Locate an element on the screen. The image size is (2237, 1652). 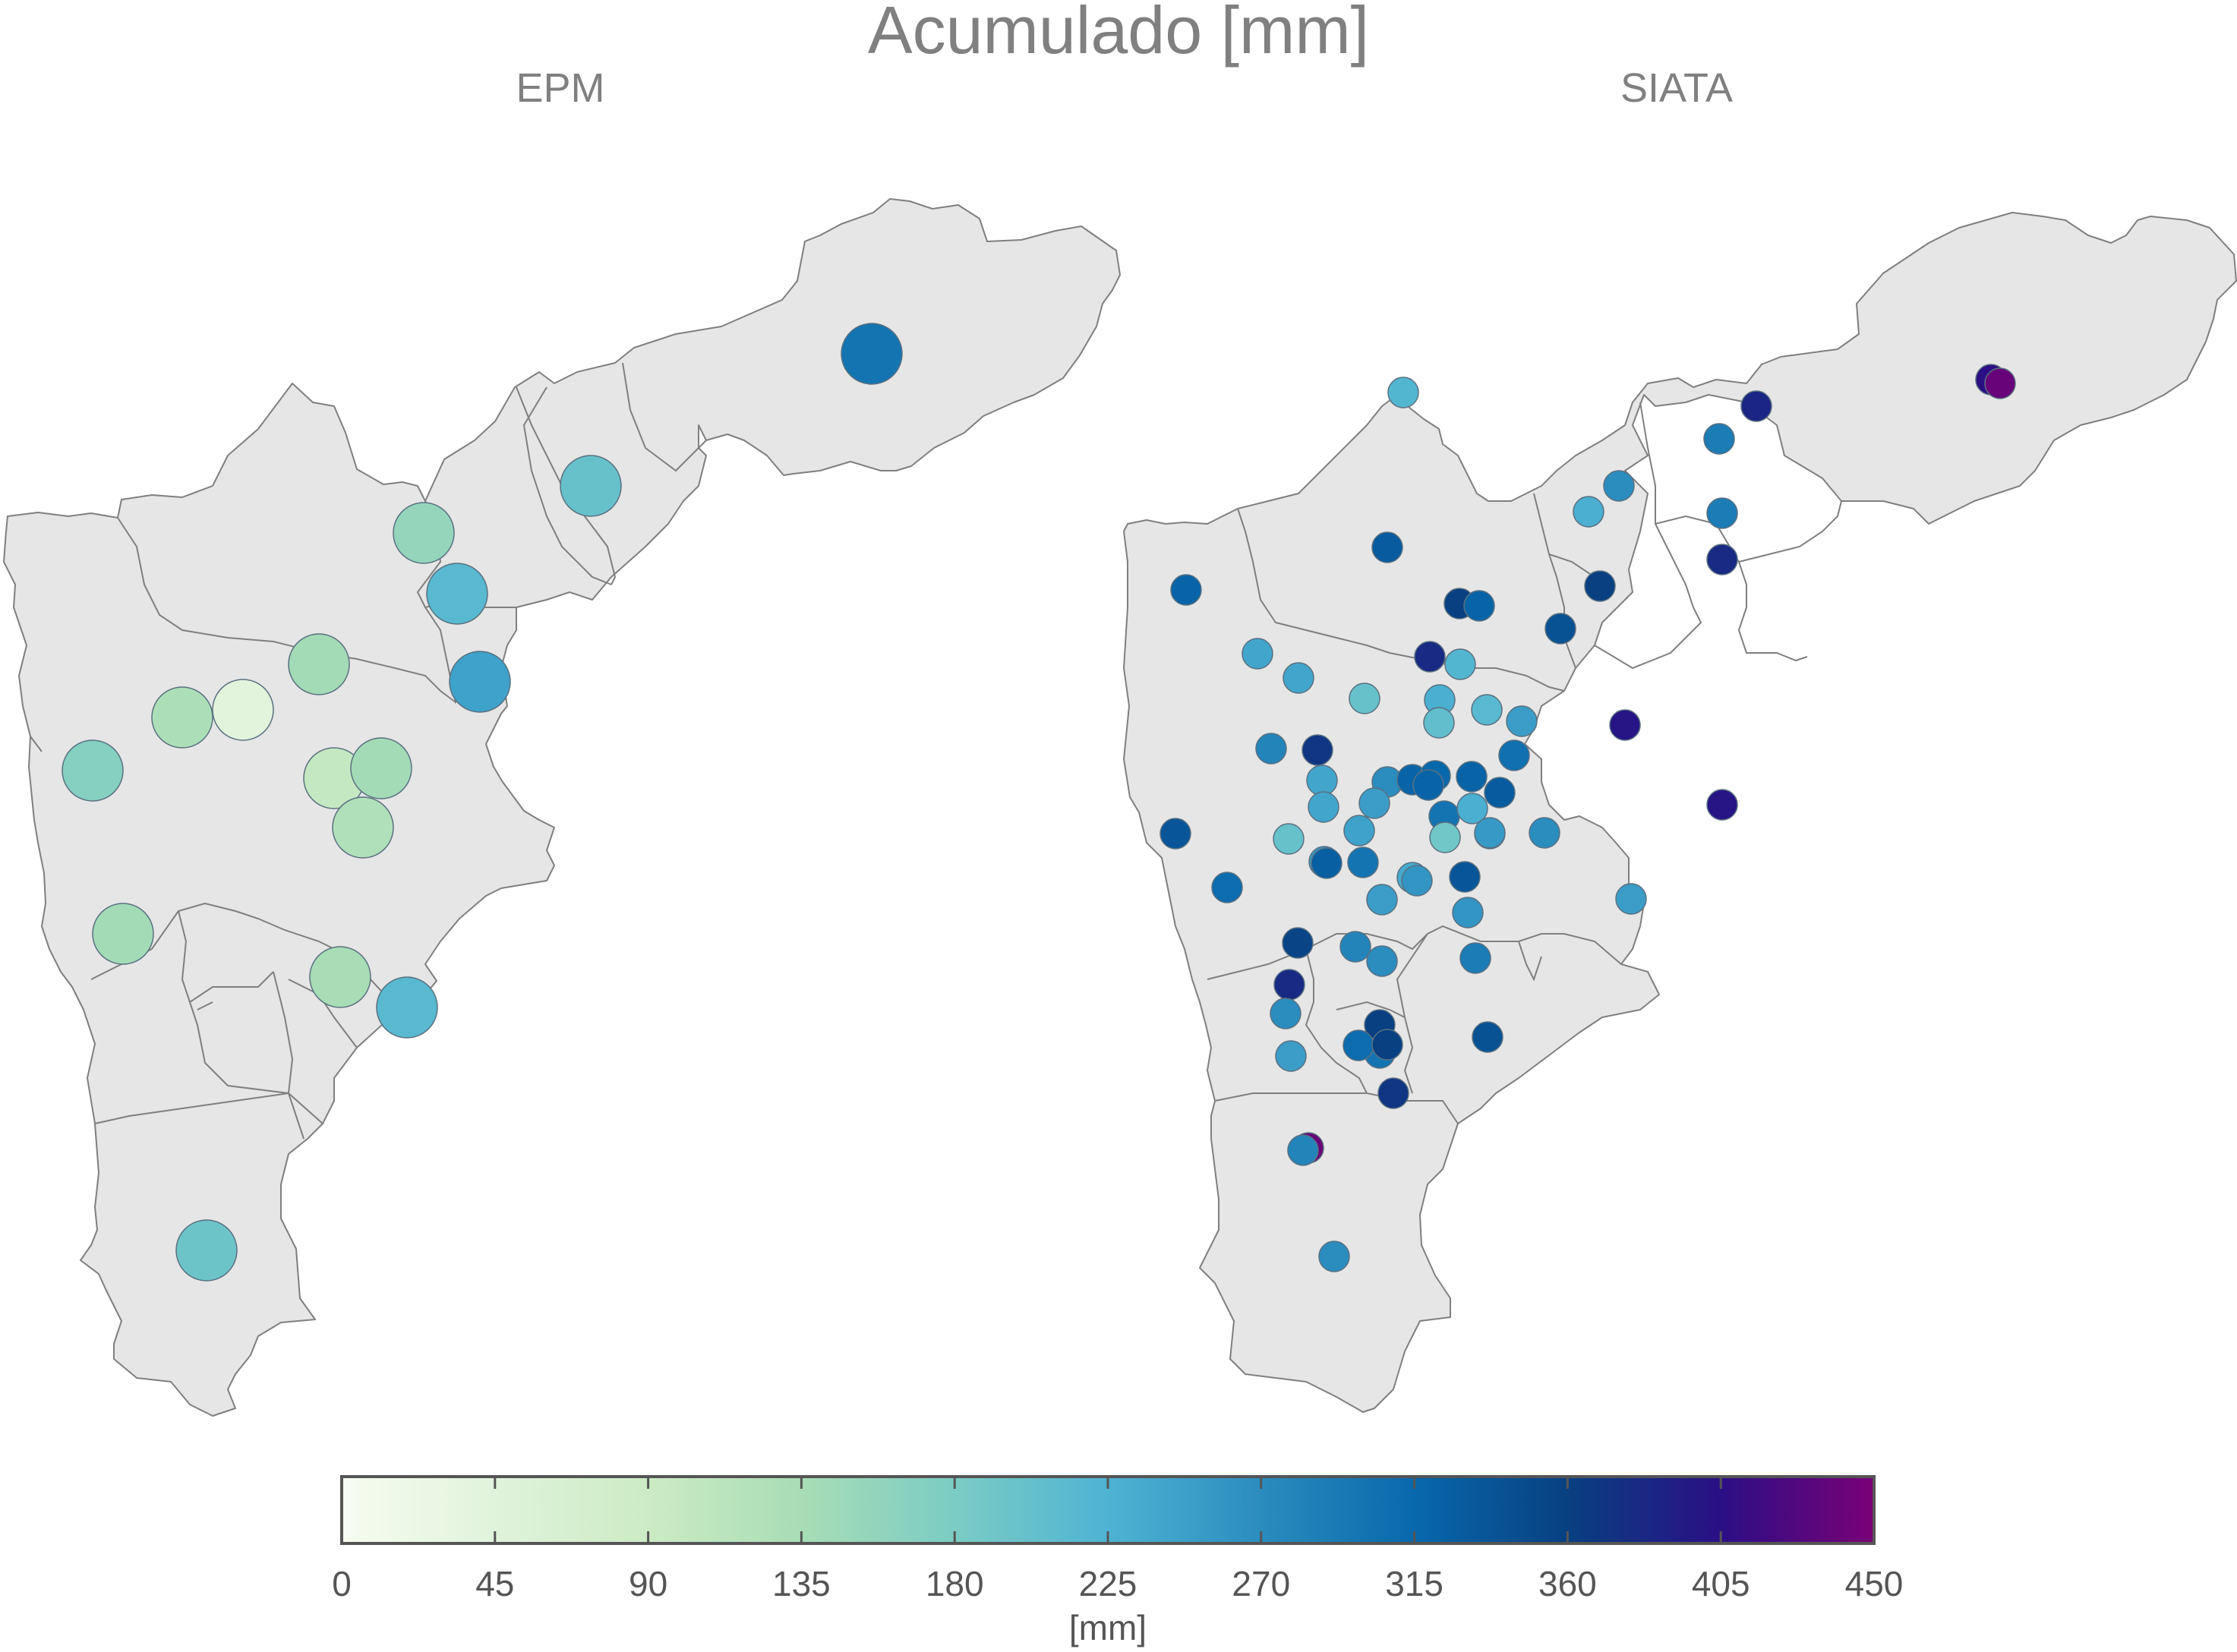
colorbar-tick-label: 360 is located at coordinates (1567, 1583).